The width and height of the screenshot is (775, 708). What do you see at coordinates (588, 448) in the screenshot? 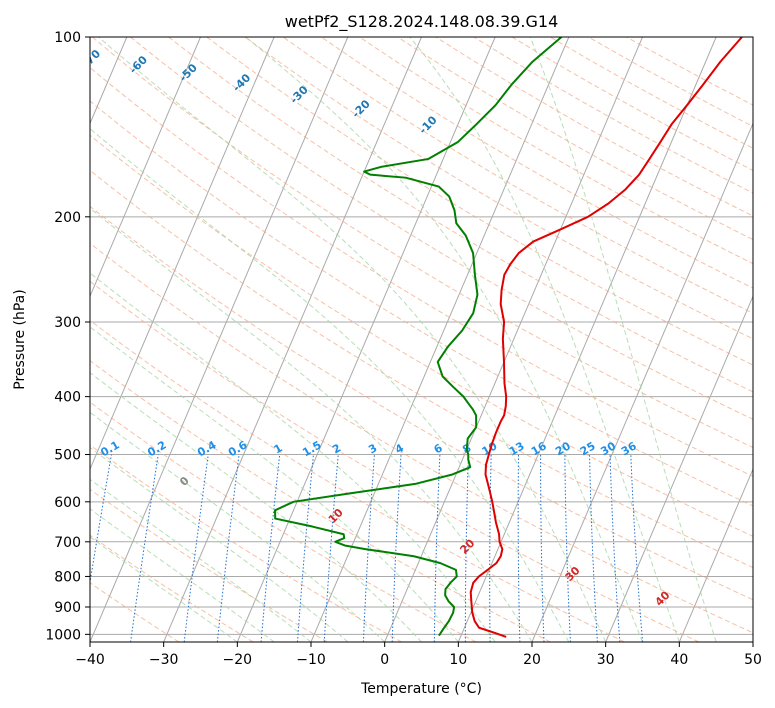
I see `mixing-ratio-label: 25` at bounding box center [588, 448].